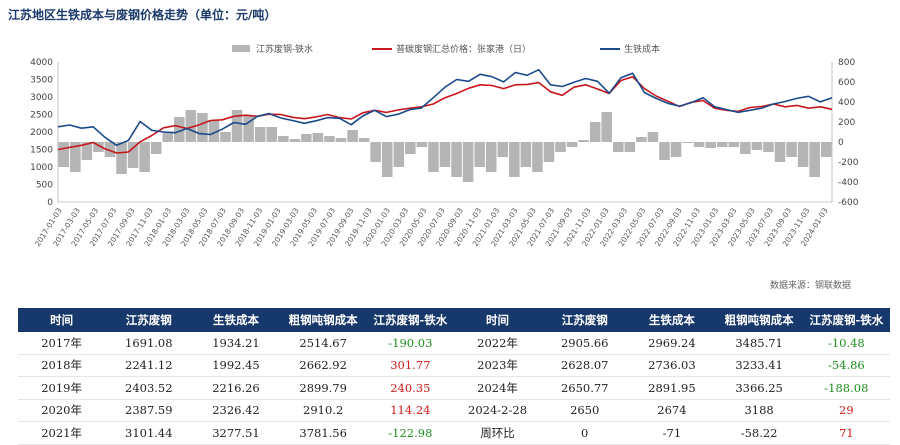 This screenshot has height=445, width=900. I want to click on table-cell: 3485.71, so click(759, 343).